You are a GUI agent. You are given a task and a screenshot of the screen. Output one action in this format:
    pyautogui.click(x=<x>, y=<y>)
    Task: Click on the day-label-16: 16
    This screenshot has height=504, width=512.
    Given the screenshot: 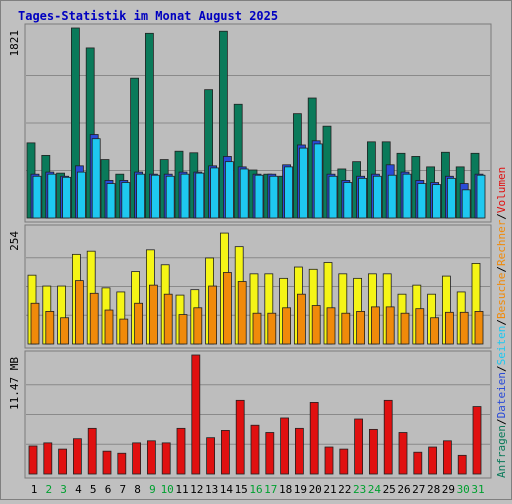 What is the action you would take?
    pyautogui.click(x=255, y=489)
    